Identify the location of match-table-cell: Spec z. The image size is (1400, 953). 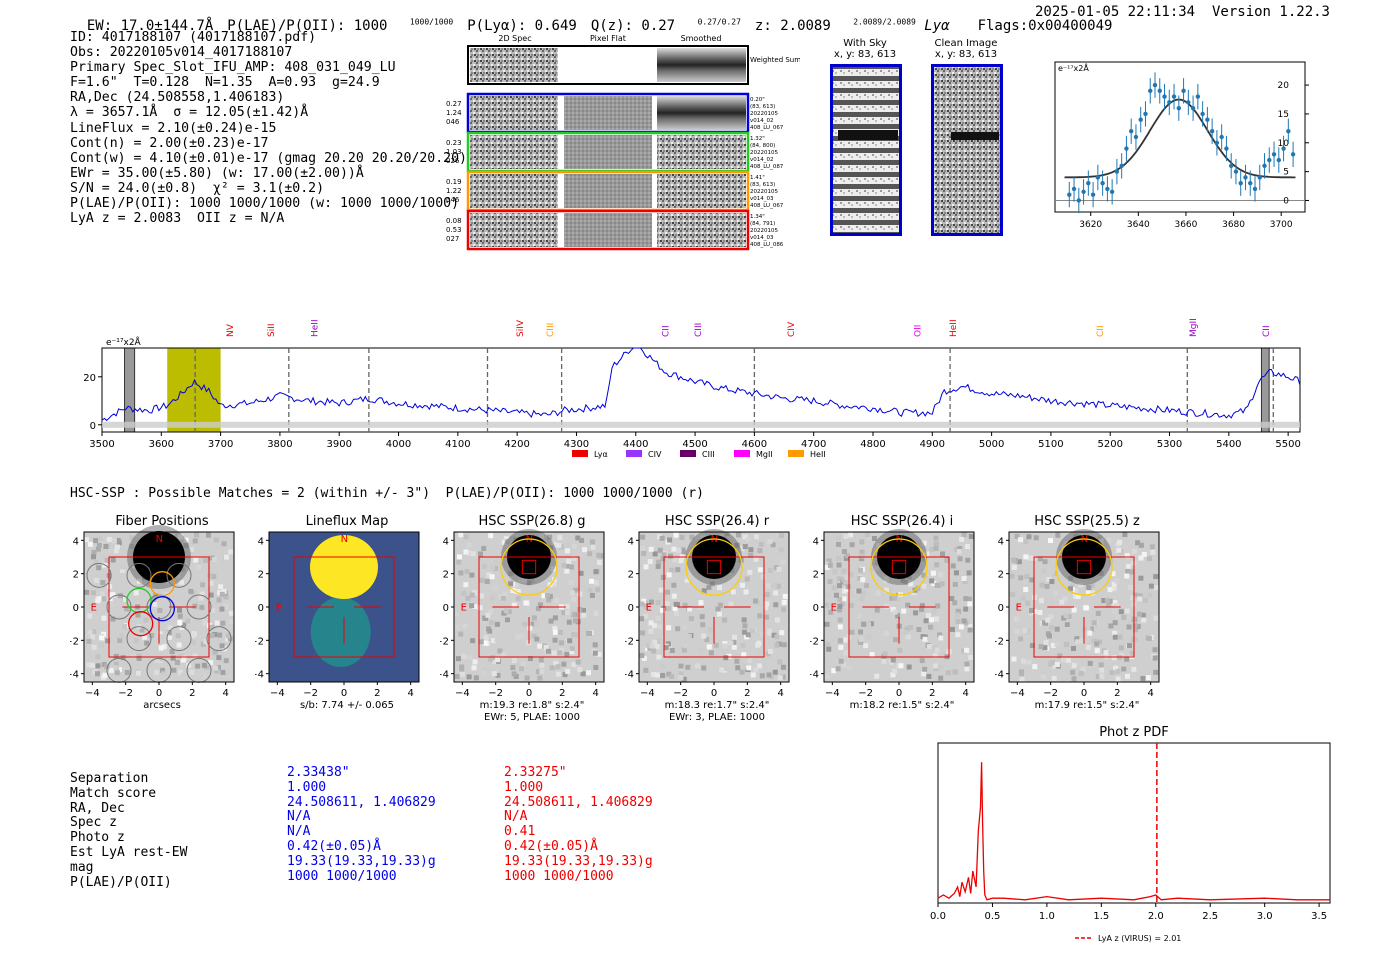
(93, 823).